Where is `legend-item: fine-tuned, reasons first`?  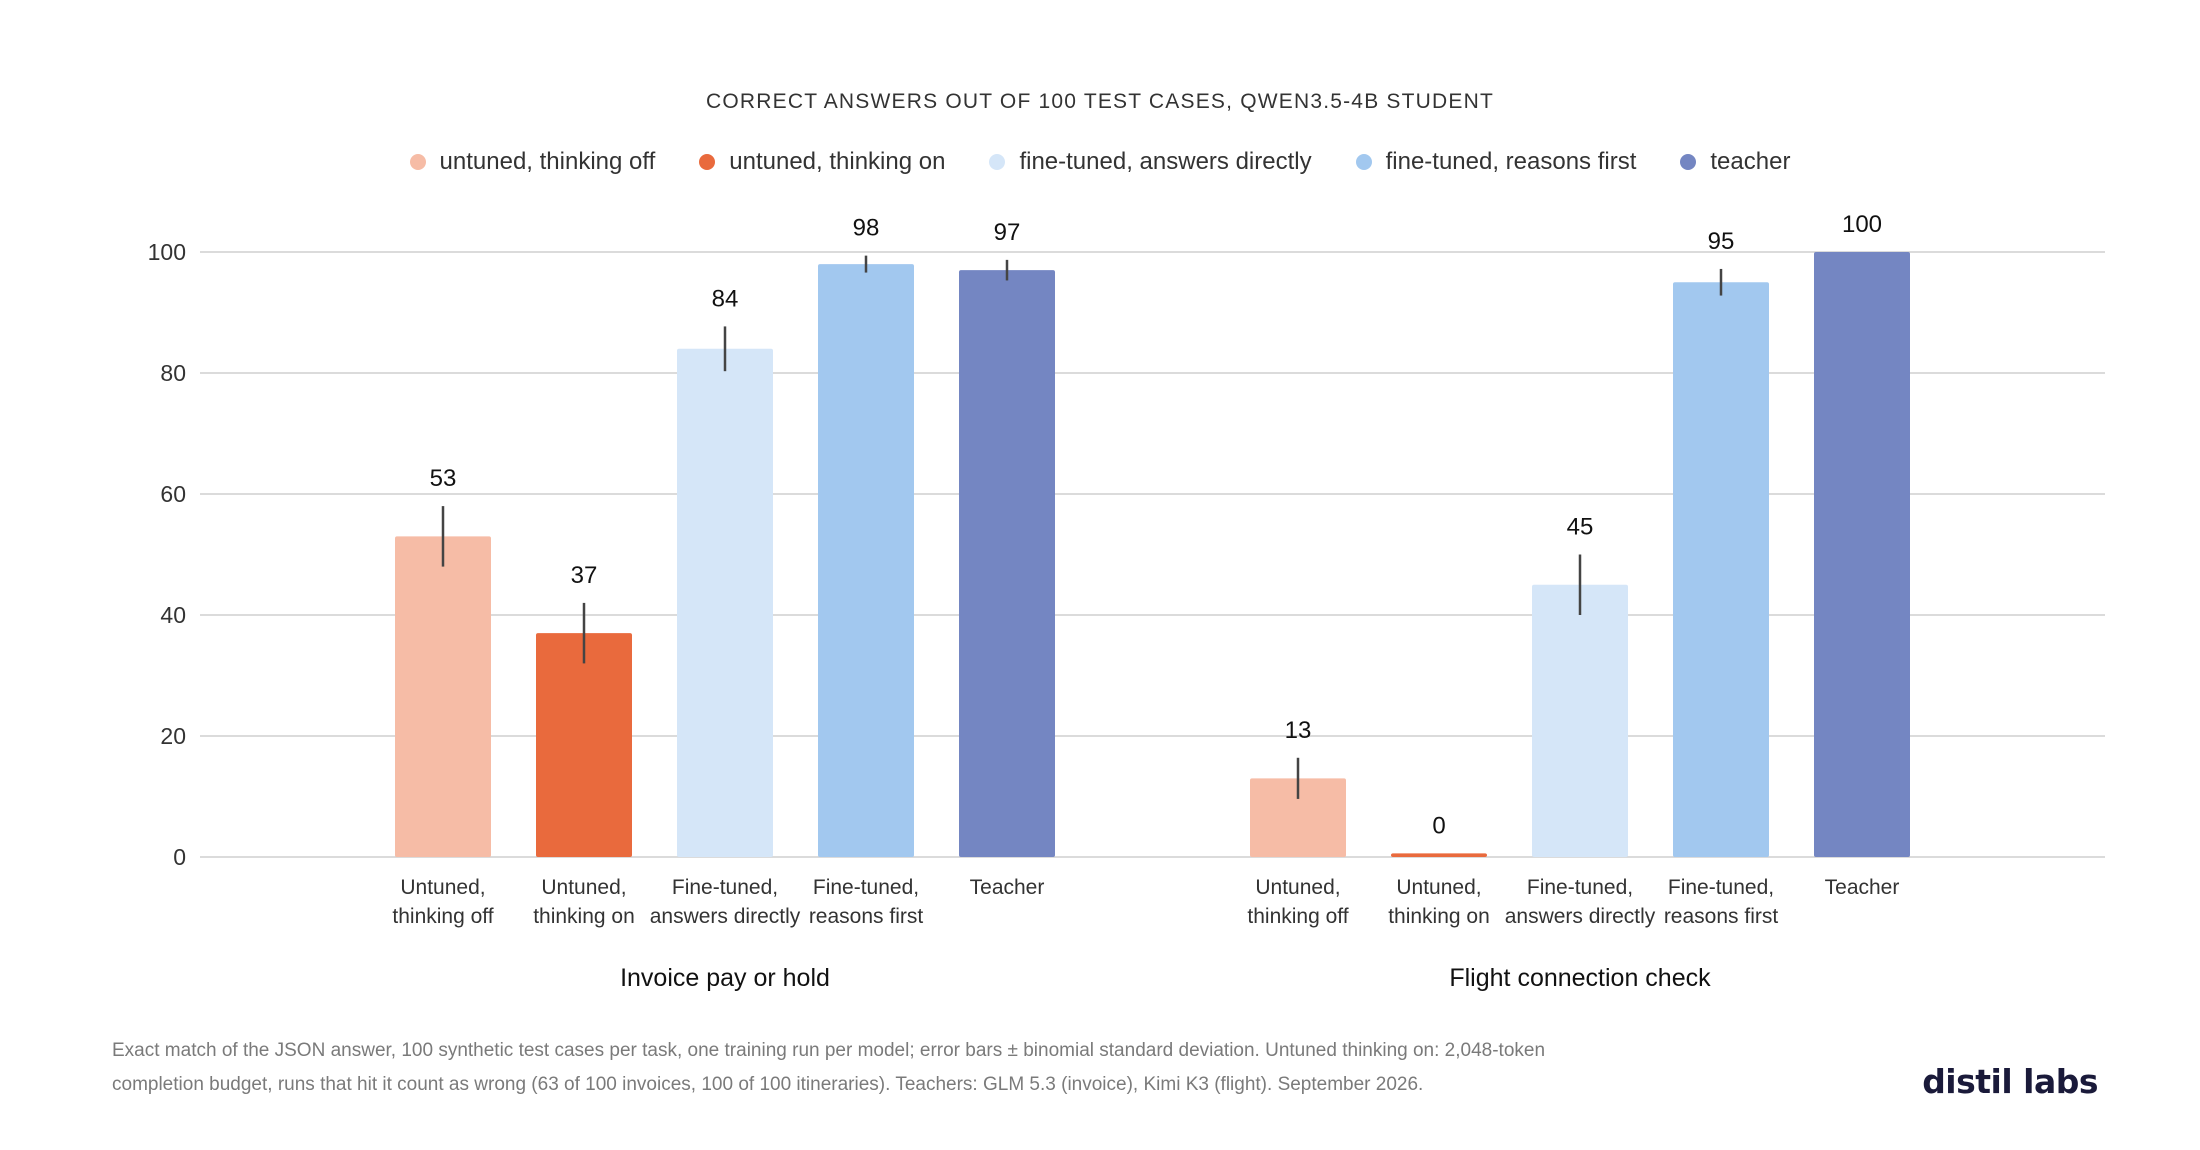 legend-item: fine-tuned, reasons first is located at coordinates (1496, 162).